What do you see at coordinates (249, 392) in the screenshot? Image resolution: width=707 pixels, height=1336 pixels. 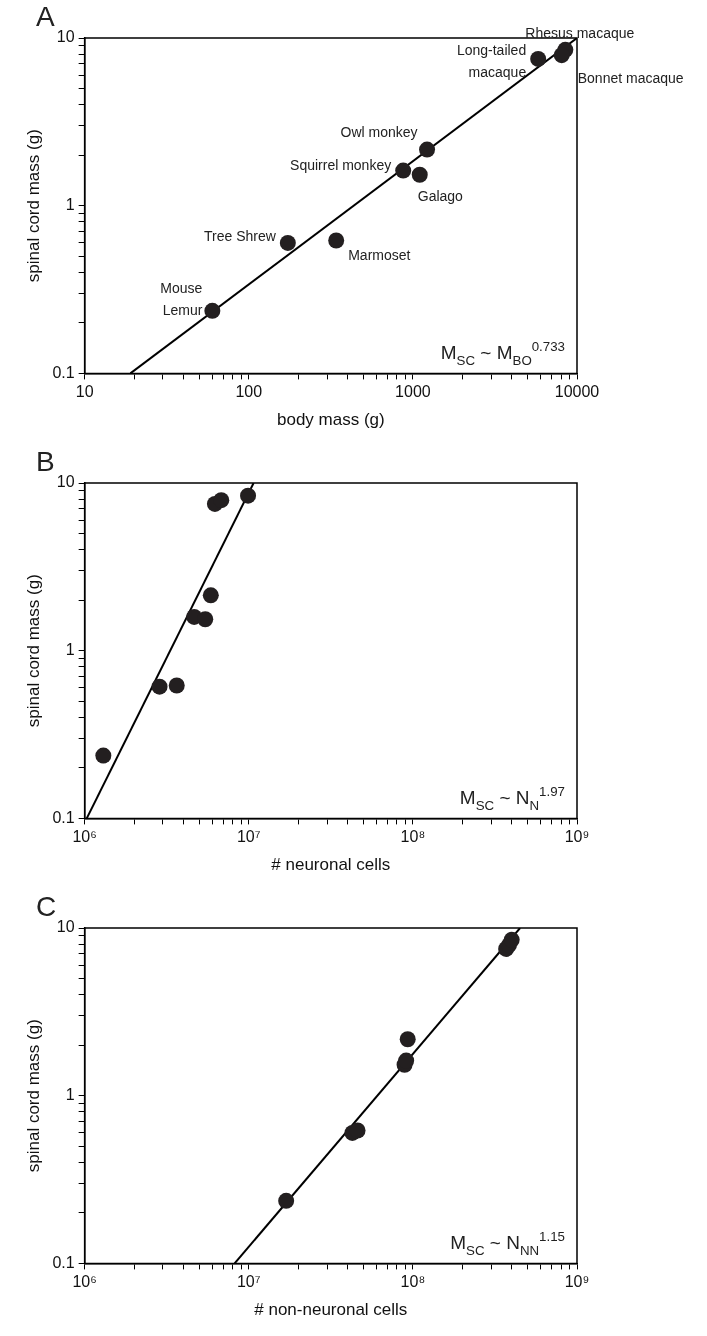 I see `x-tick-label: 100` at bounding box center [249, 392].